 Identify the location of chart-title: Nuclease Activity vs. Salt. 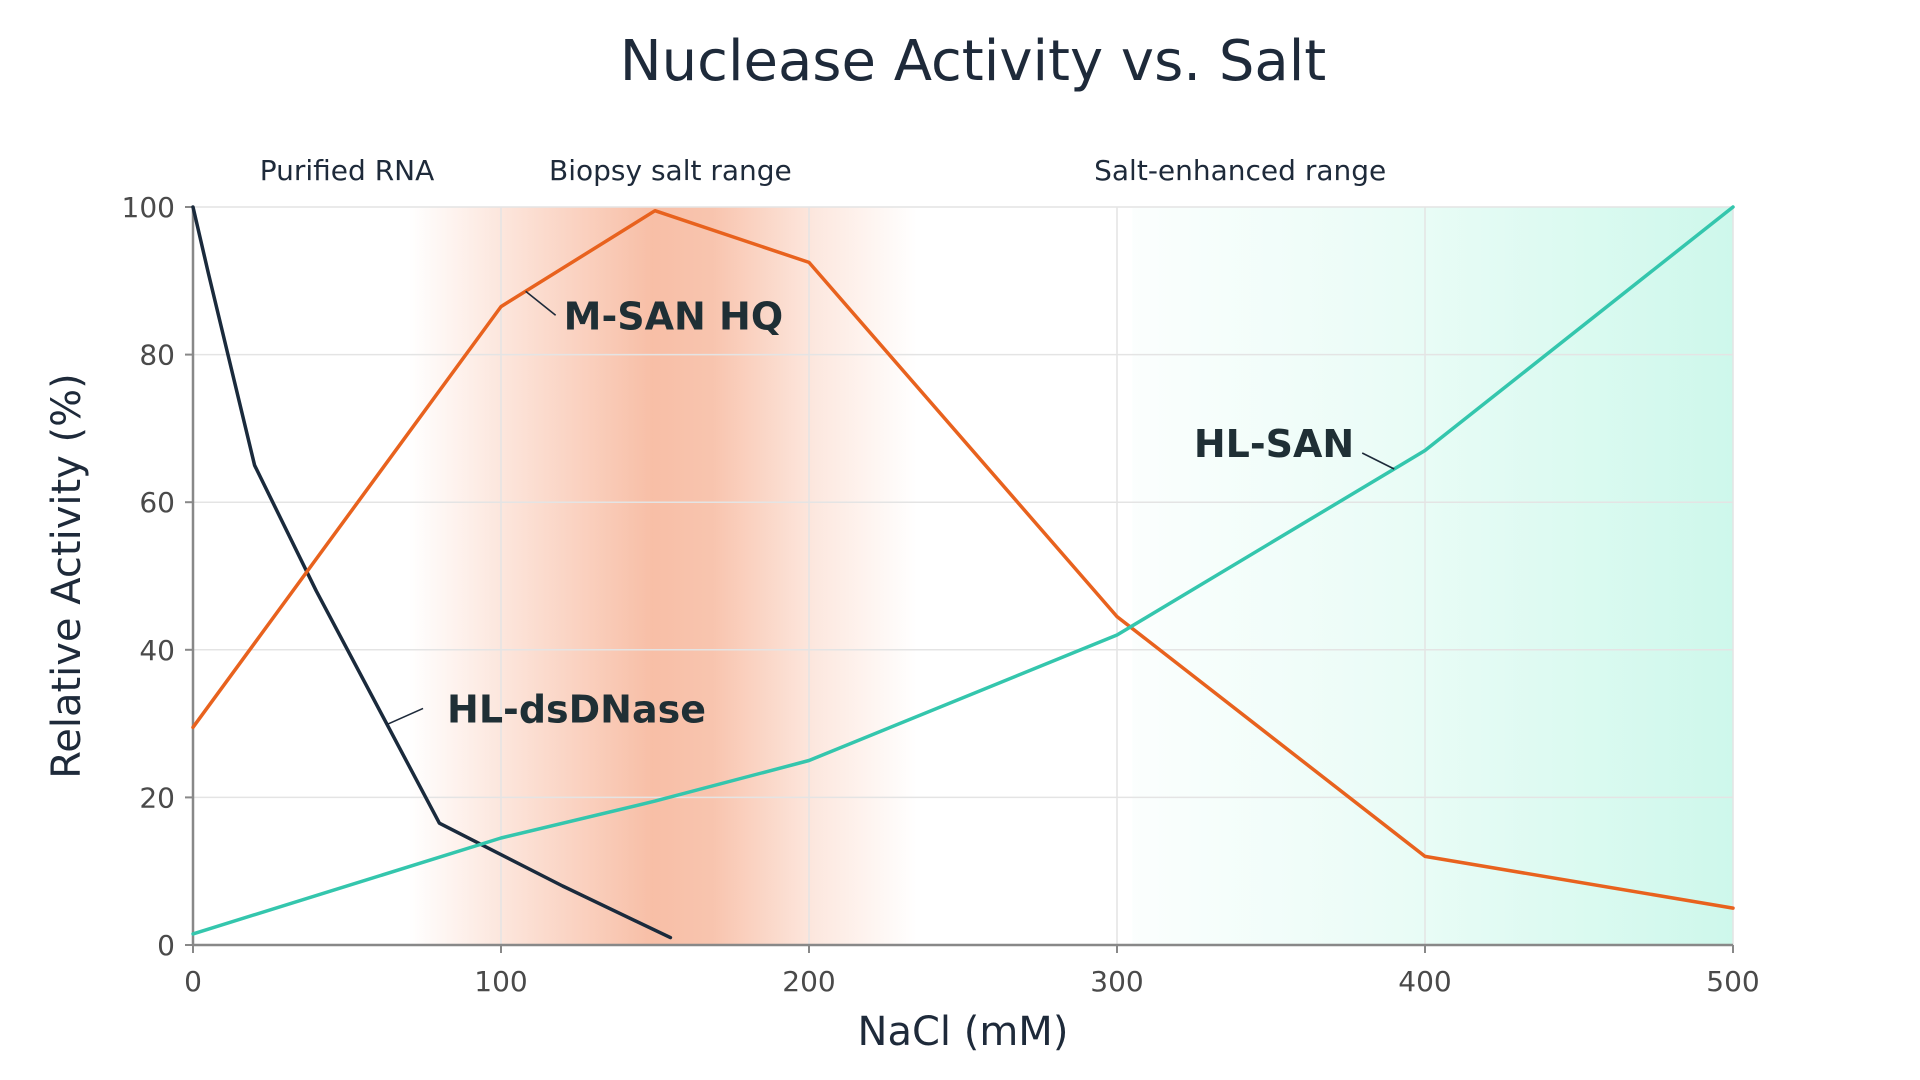
(973, 61).